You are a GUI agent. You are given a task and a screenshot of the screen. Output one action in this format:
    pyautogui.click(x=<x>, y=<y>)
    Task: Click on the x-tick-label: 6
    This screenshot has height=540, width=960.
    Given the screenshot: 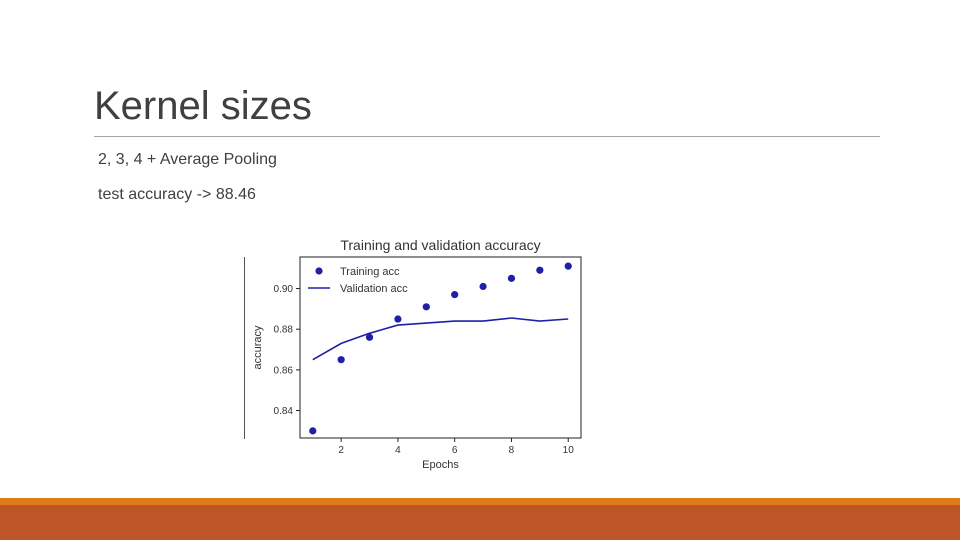 What is the action you would take?
    pyautogui.click(x=455, y=450)
    